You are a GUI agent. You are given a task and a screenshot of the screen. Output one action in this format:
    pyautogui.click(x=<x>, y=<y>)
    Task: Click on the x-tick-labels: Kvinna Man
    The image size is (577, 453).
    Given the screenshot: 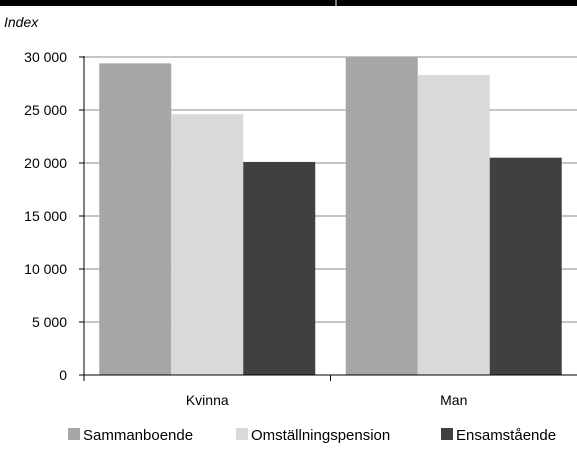 What is the action you would take?
    pyautogui.click(x=327, y=400)
    